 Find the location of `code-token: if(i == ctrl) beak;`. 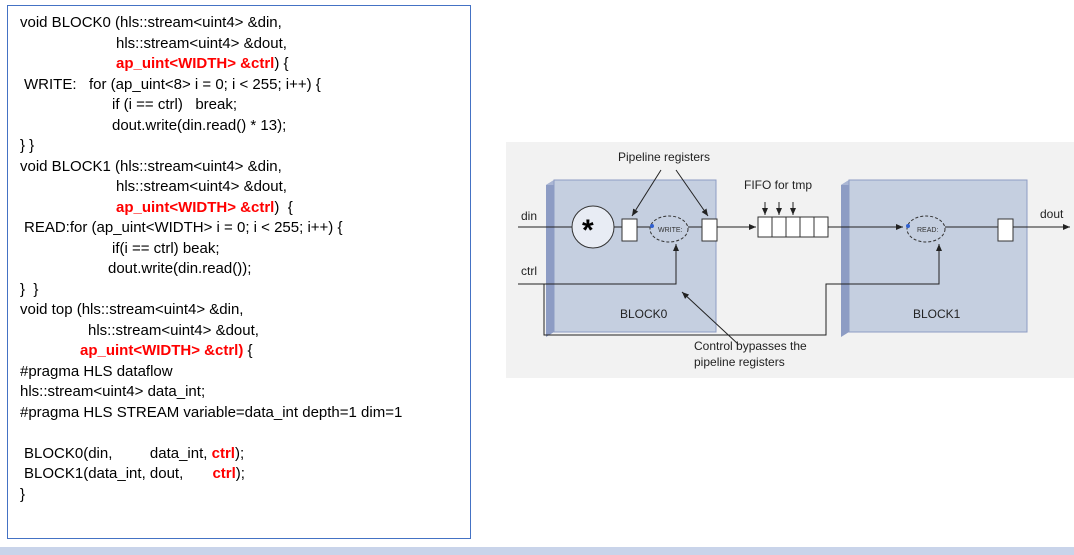

code-token: if(i == ctrl) beak; is located at coordinates (166, 248).